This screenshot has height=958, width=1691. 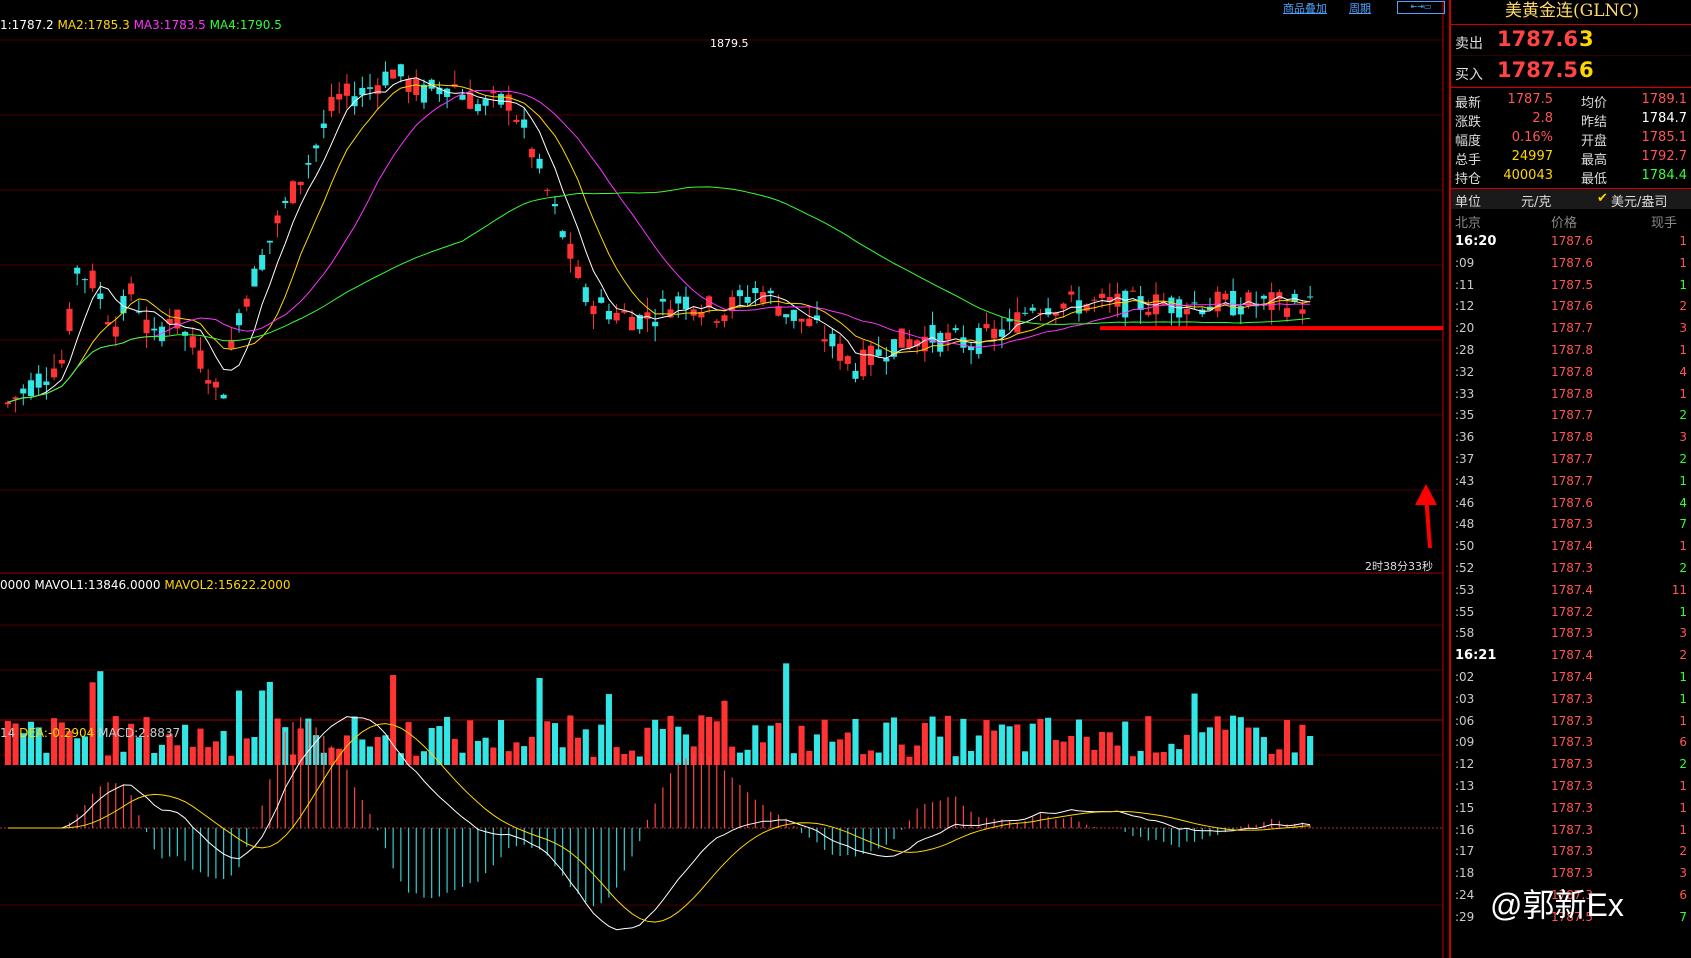 I want to click on tick-time: :17, so click(x=1465, y=851).